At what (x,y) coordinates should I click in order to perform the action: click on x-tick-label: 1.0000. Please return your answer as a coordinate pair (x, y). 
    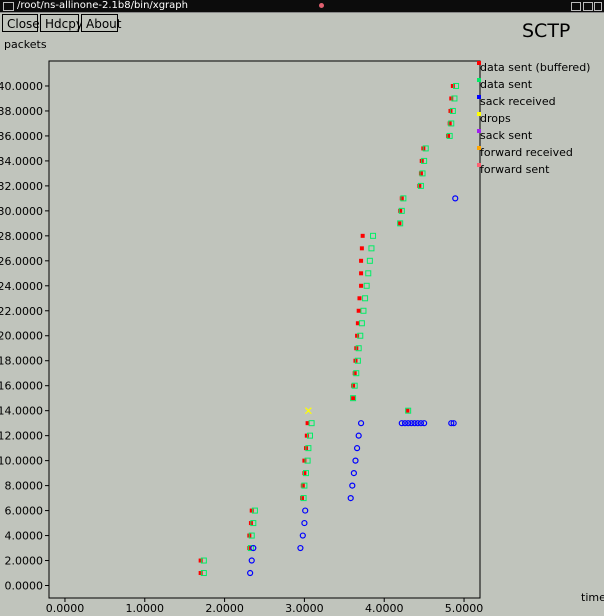
    Looking at the image, I should click on (145, 608).